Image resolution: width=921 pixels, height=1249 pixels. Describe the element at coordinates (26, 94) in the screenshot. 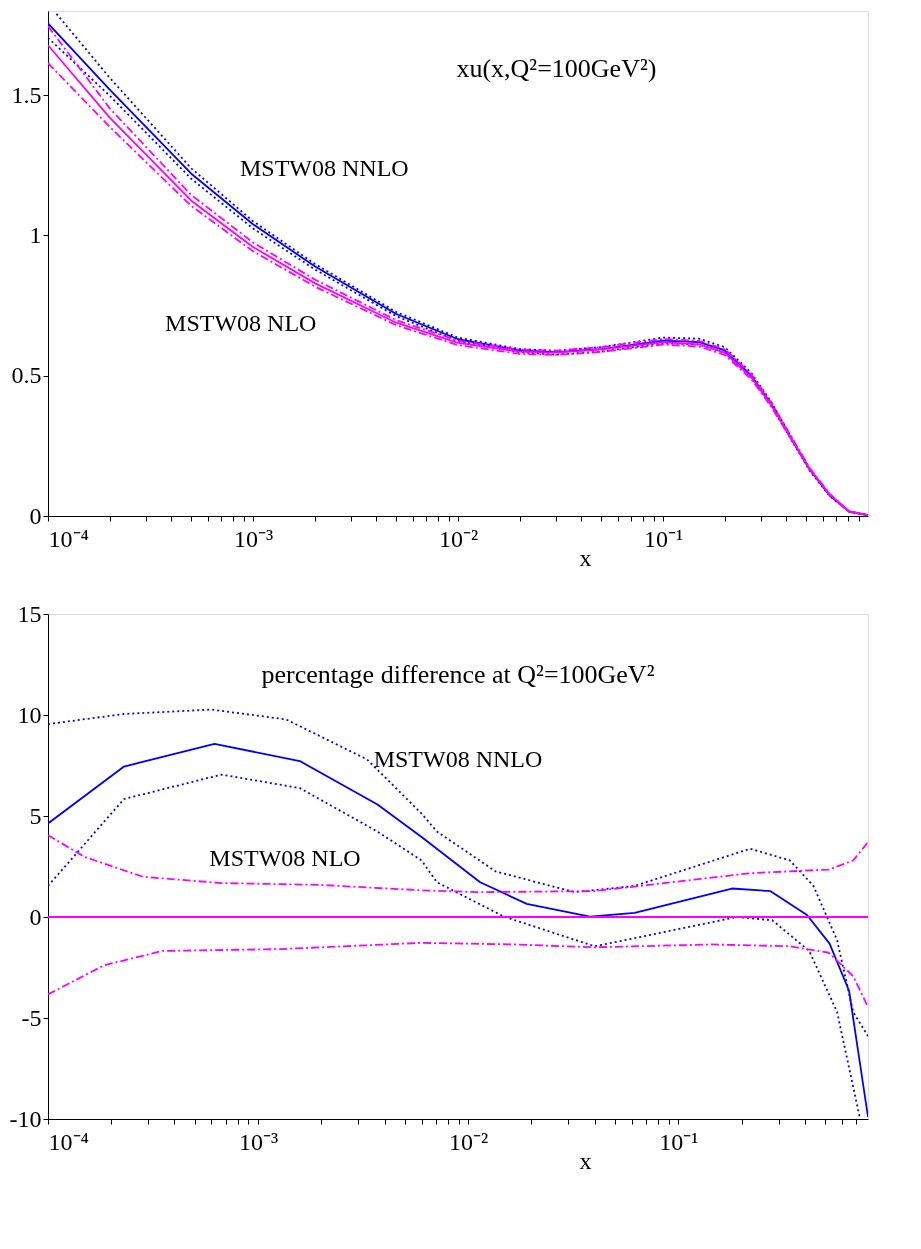

I see `y-tick-label: 1.5` at that location.